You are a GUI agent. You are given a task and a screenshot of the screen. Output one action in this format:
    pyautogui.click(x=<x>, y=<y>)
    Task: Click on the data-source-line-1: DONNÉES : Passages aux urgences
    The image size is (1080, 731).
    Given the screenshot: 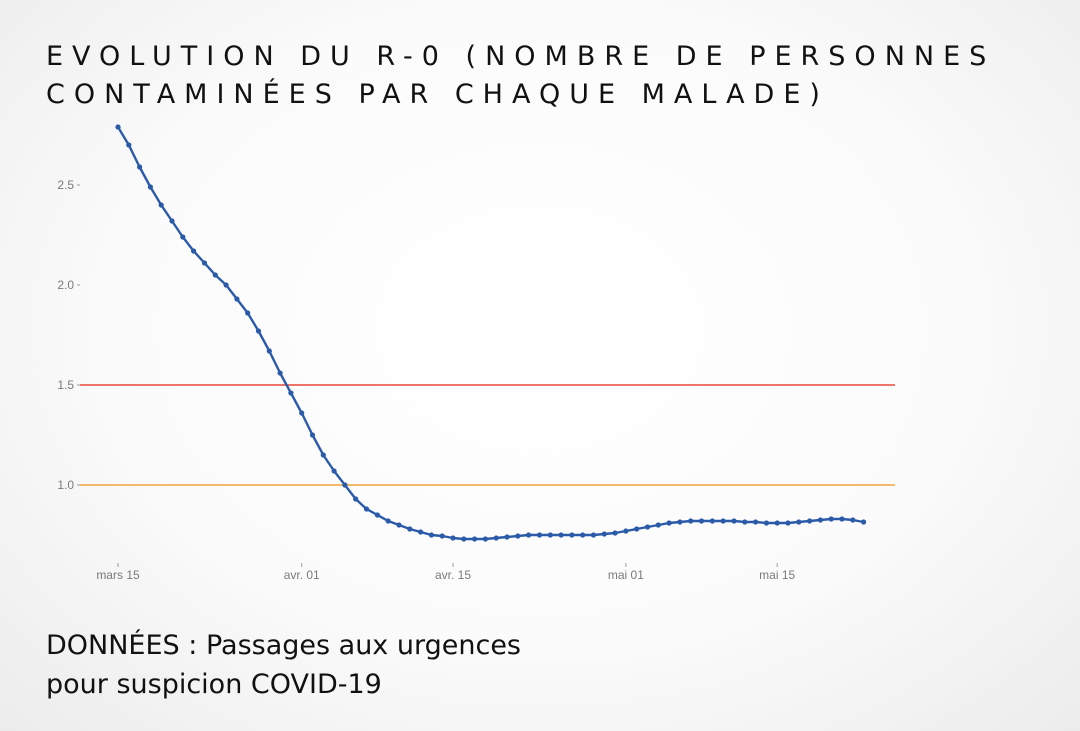 What is the action you would take?
    pyautogui.click(x=283, y=645)
    